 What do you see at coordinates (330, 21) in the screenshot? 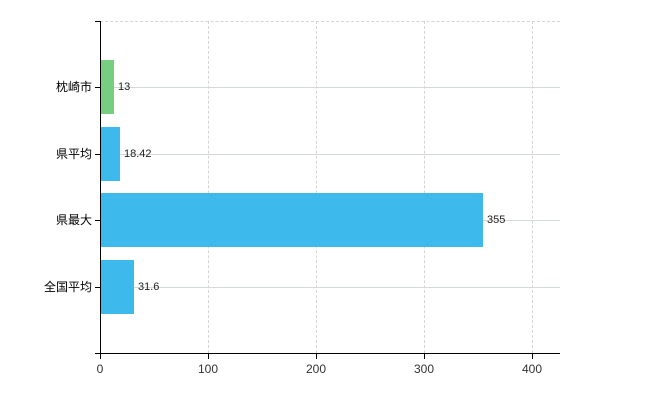
I see `plot-top-border` at bounding box center [330, 21].